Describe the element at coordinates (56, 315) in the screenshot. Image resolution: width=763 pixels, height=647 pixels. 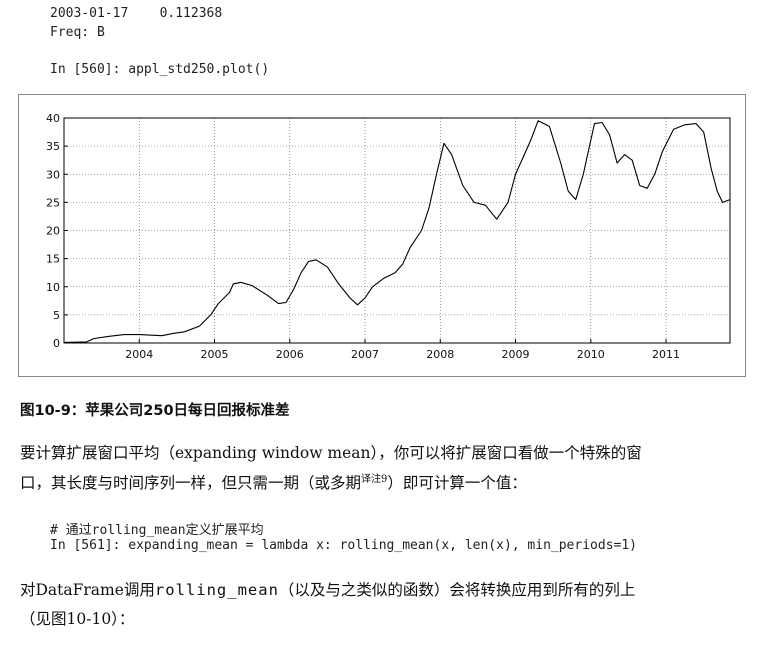
I see `y-tick-label: 5` at that location.